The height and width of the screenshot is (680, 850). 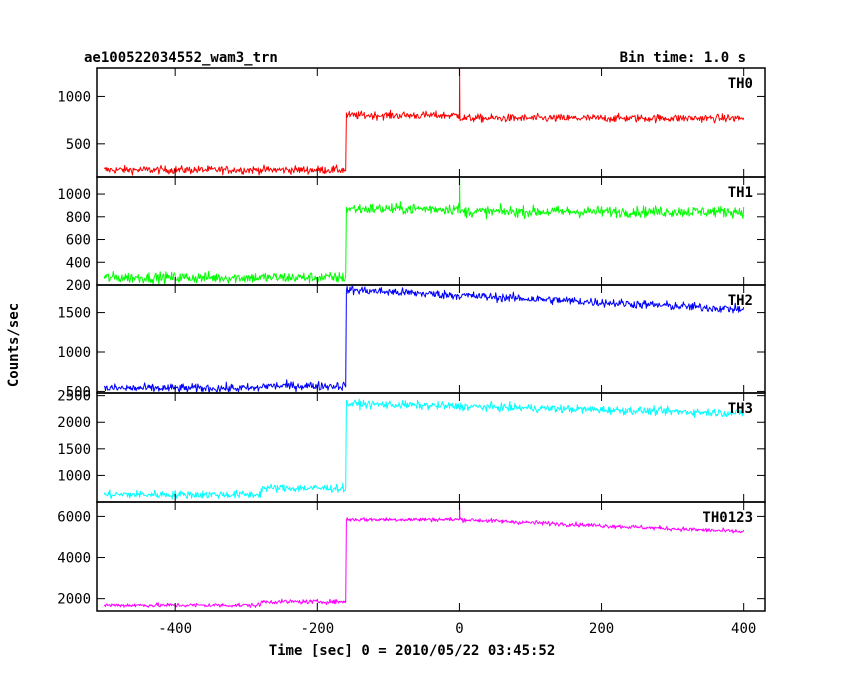 What do you see at coordinates (181, 58) in the screenshot?
I see `chart-title: ae100522034552_wam3_trn` at bounding box center [181, 58].